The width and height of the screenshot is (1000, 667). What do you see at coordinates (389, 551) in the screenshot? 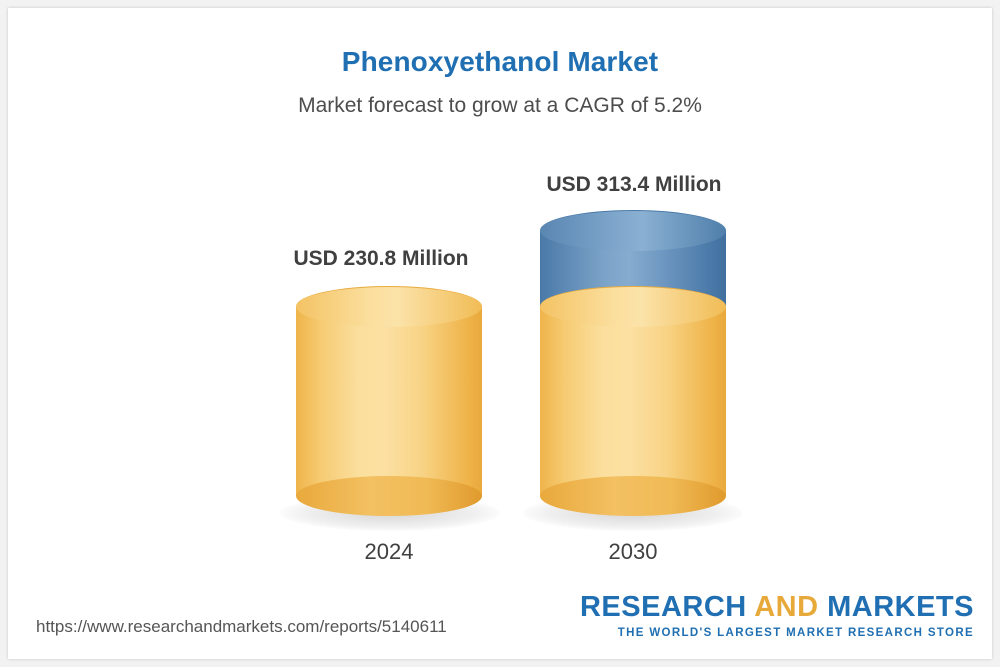
I see `bar-category-2024: 2024` at bounding box center [389, 551].